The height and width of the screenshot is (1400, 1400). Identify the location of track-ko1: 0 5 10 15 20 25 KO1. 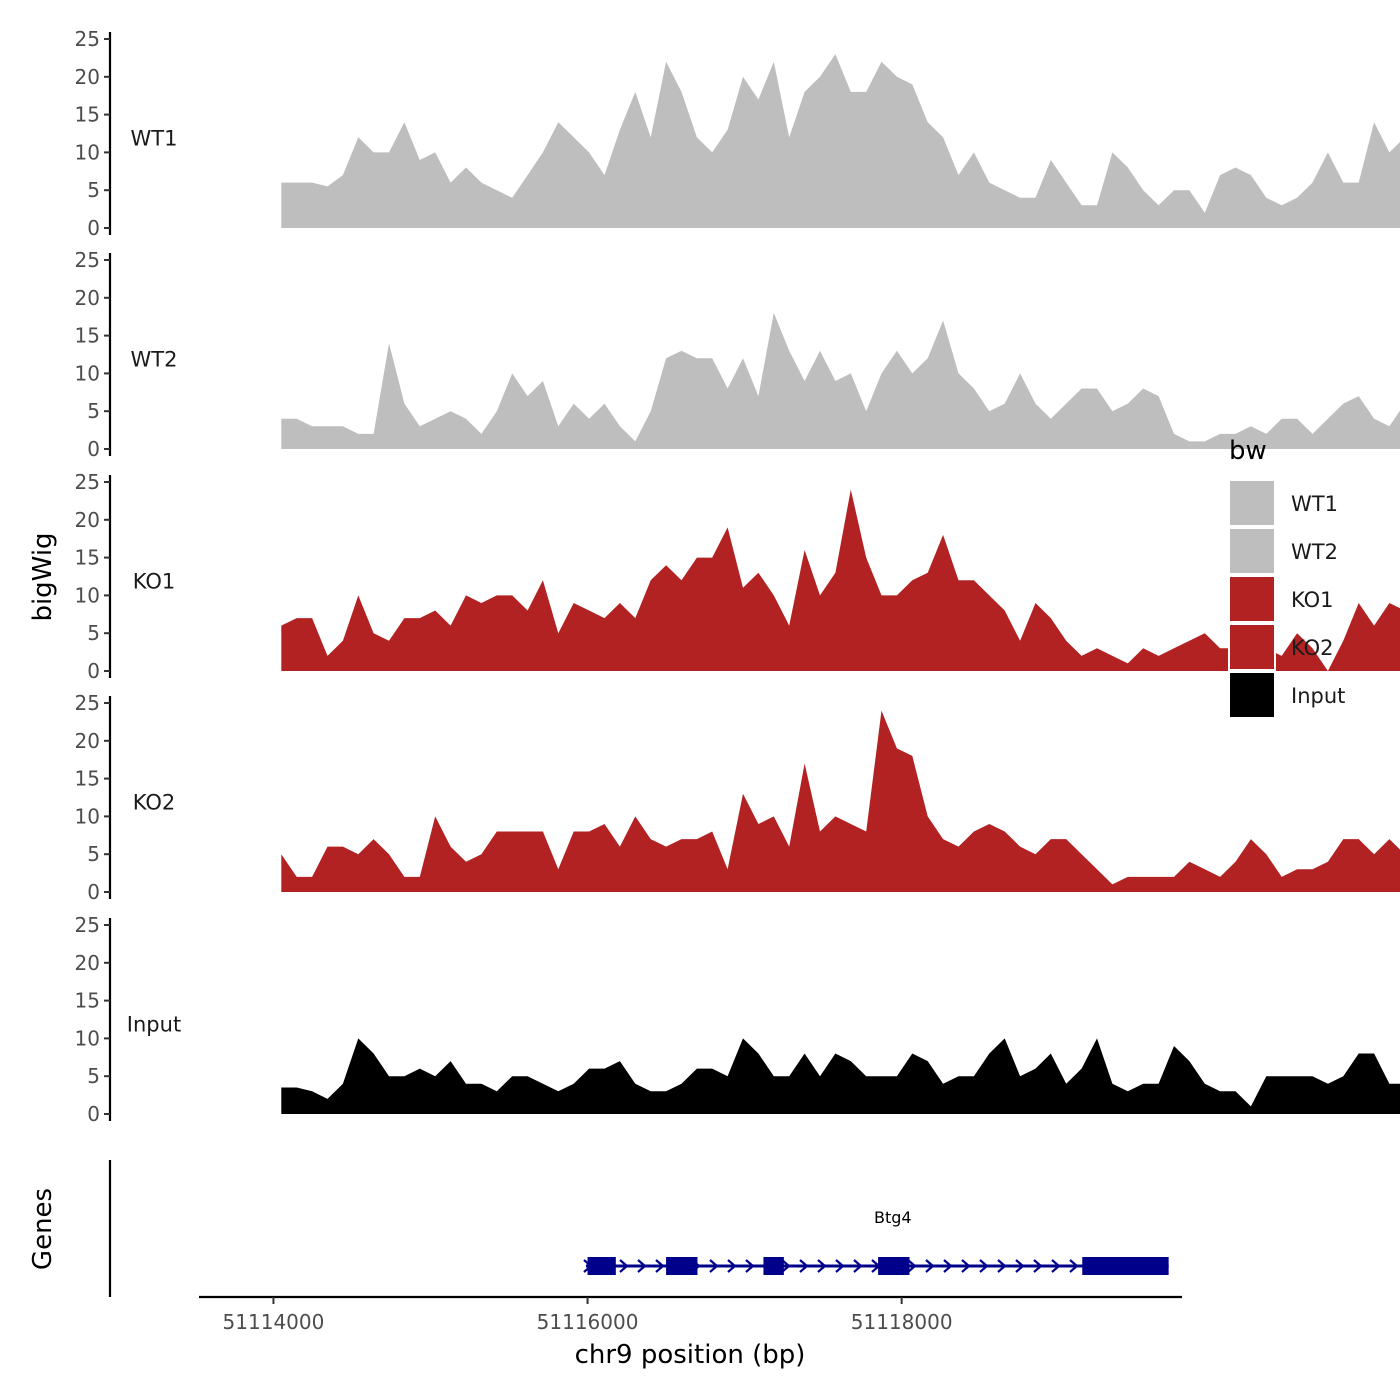
(737, 576).